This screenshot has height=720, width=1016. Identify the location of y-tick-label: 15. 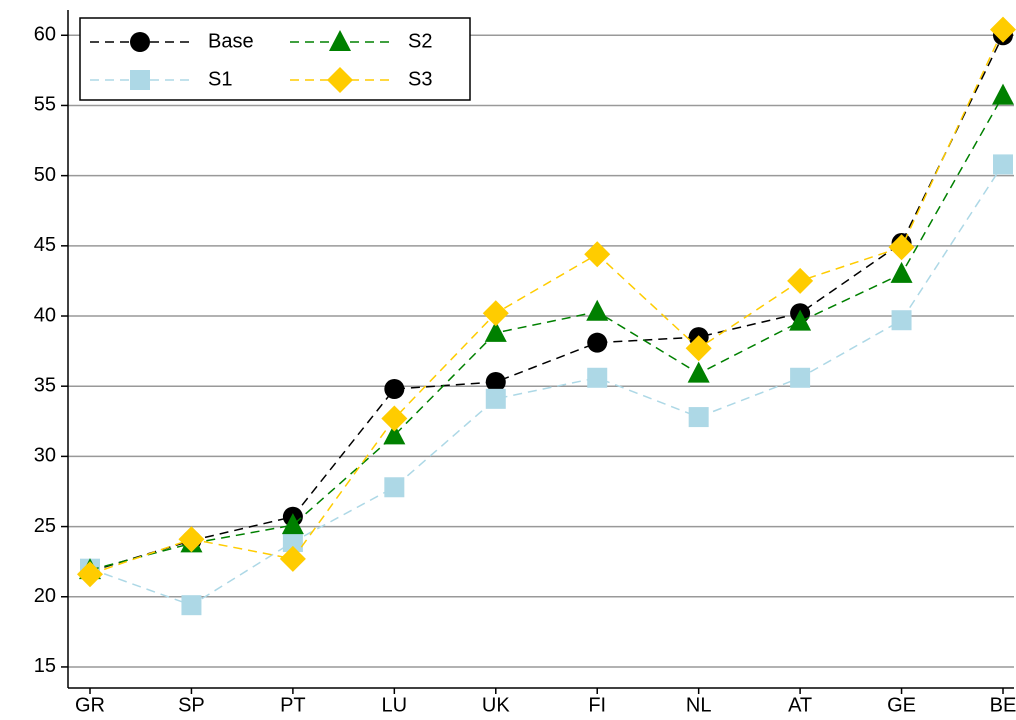
(45, 666).